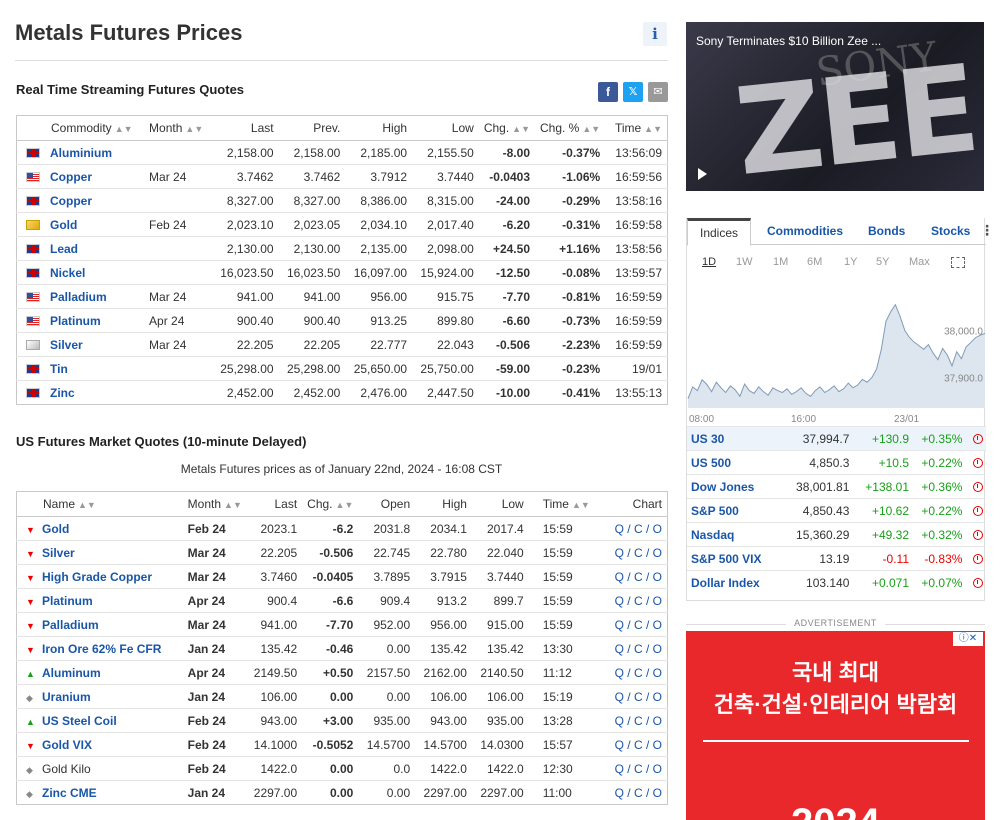 The height and width of the screenshot is (820, 1001). I want to click on index-name: Nasdaq, so click(731, 534).